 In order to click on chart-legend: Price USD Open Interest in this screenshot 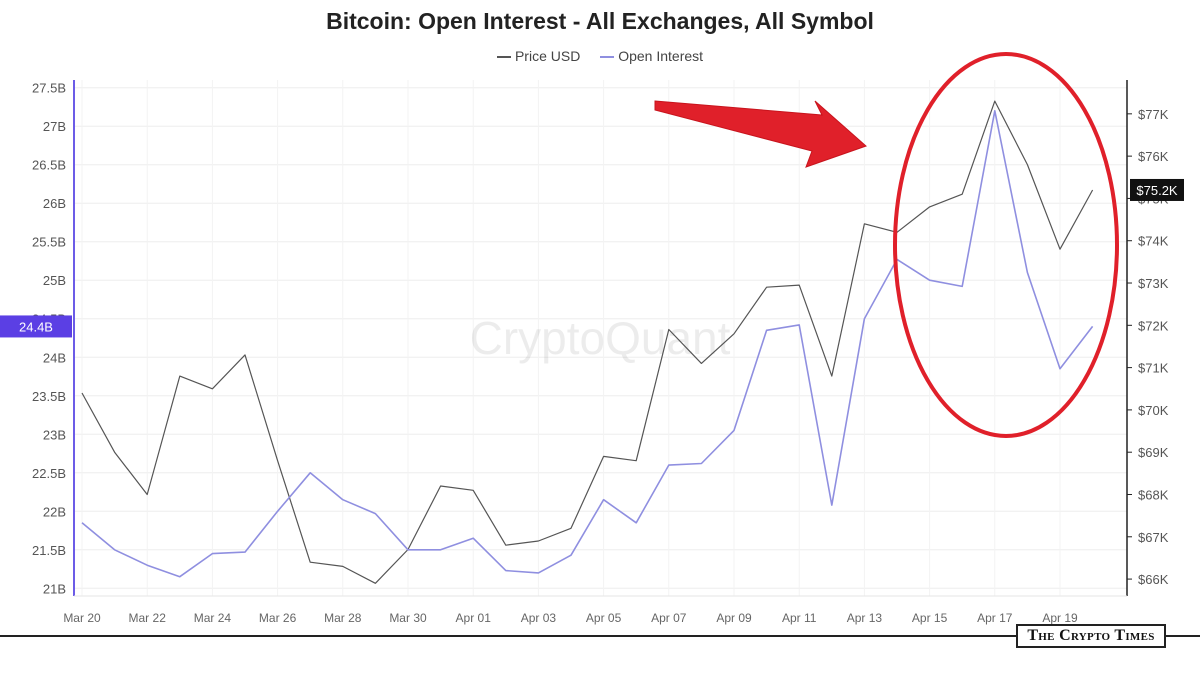, I will do `click(600, 56)`.